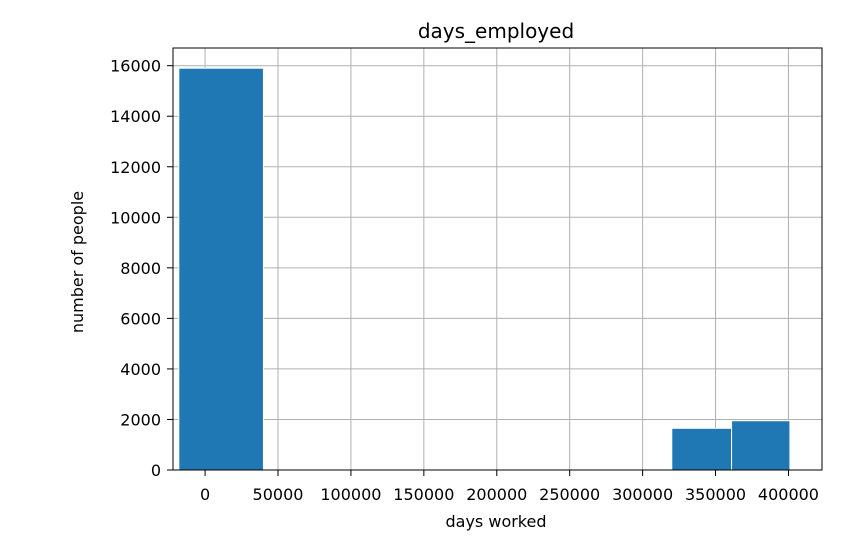 The height and width of the screenshot is (559, 854). I want to click on x-tick-label-8: 400000, so click(788, 494).